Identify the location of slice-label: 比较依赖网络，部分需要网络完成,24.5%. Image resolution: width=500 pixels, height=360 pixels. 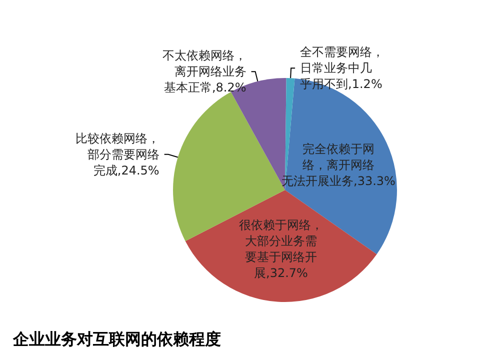
(117, 154).